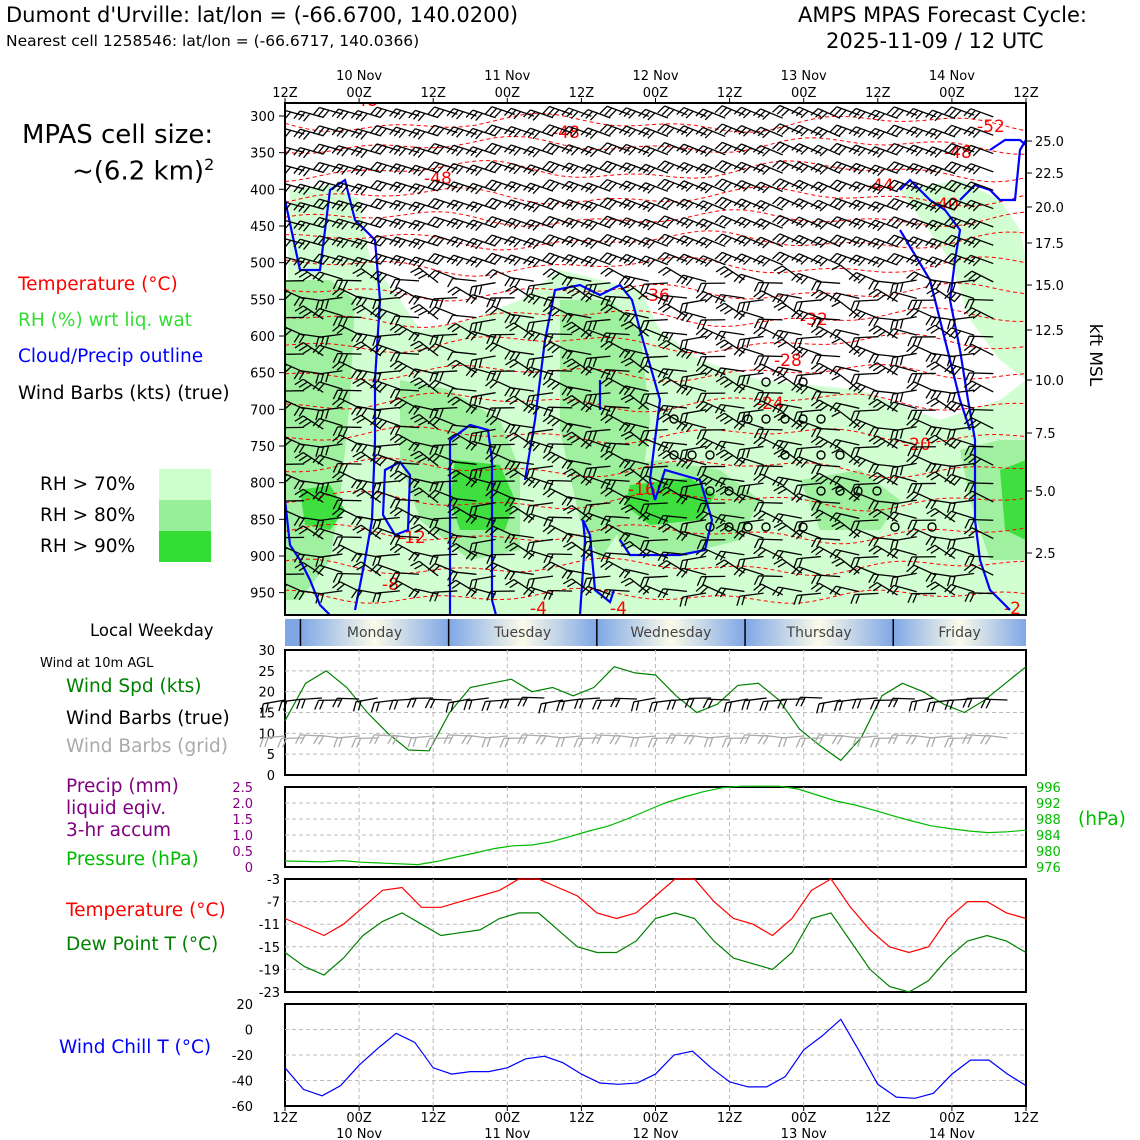 This screenshot has width=1140, height=1140. What do you see at coordinates (952, 1118) in the screenshot?
I see `bottom-hour-label-9: 00Z` at bounding box center [952, 1118].